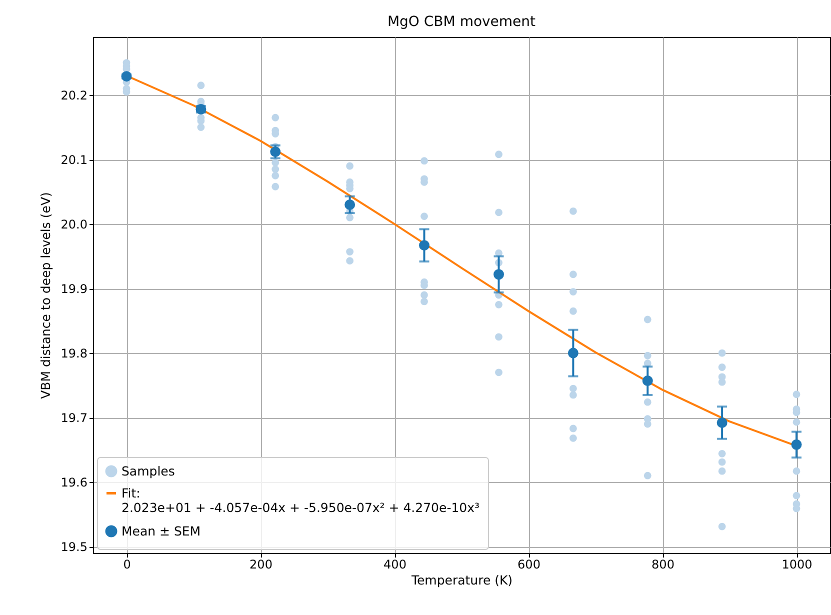 Image resolution: width=831 pixels, height=615 pixels. Describe the element at coordinates (161, 530) in the screenshot. I see `legend-label: Mean ± SEM` at that location.